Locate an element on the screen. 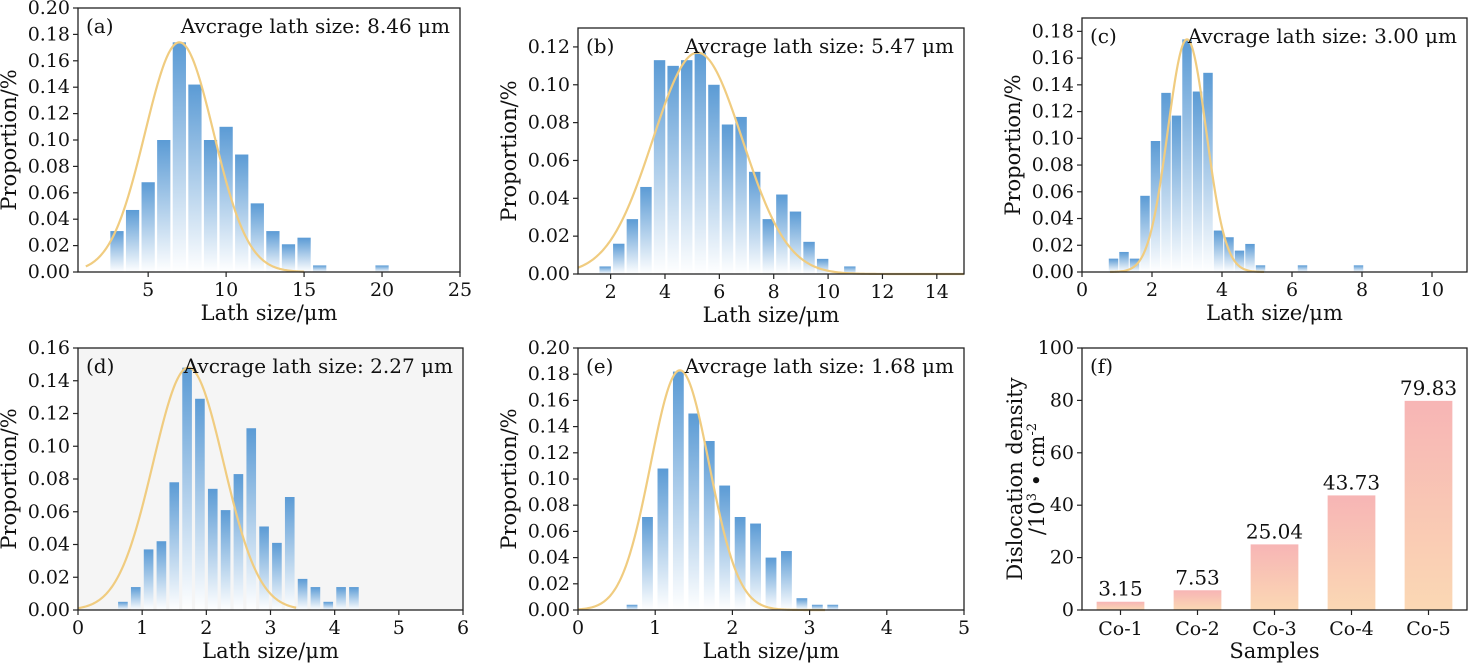  x-tick-label: 15 is located at coordinates (304, 290).